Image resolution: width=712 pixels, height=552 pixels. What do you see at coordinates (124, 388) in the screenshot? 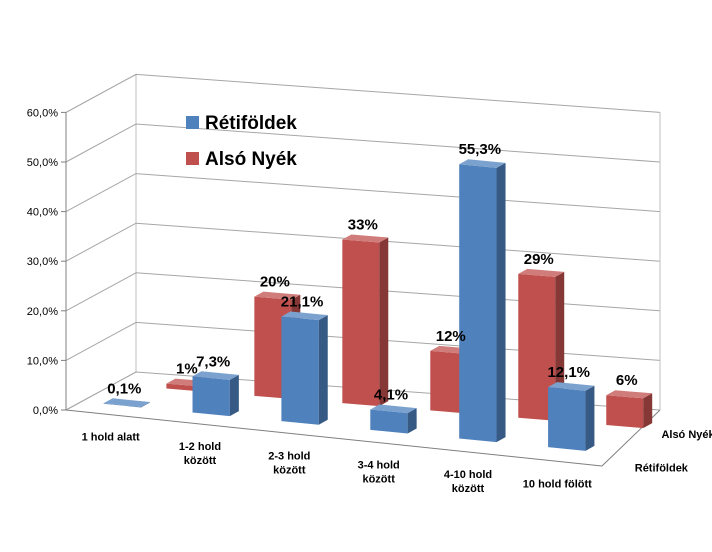
I see `data-label: 0,1%` at bounding box center [124, 388].